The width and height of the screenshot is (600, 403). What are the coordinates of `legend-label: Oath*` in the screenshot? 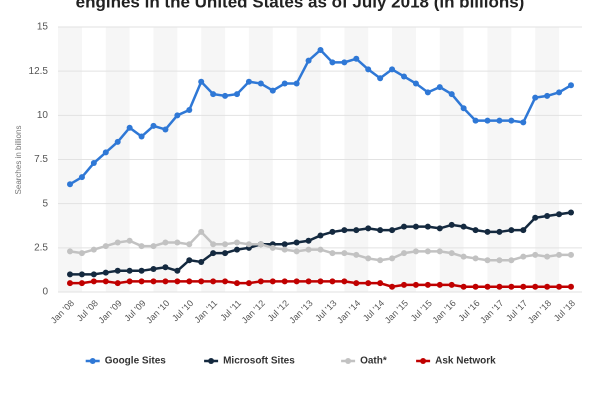 It's located at (373, 361).